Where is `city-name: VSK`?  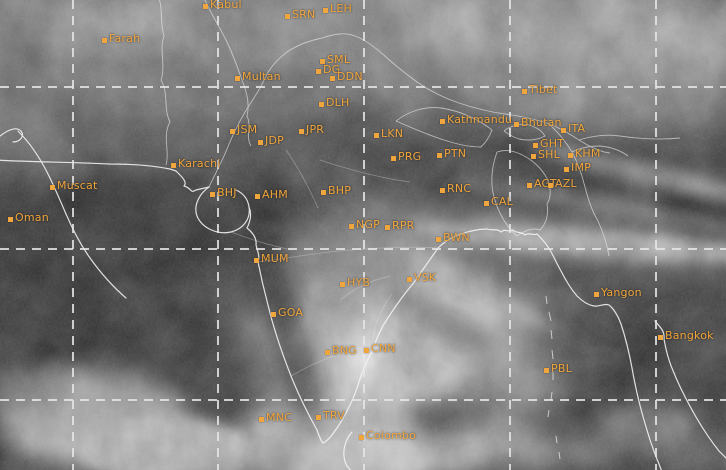
city-name: VSK is located at coordinates (425, 277).